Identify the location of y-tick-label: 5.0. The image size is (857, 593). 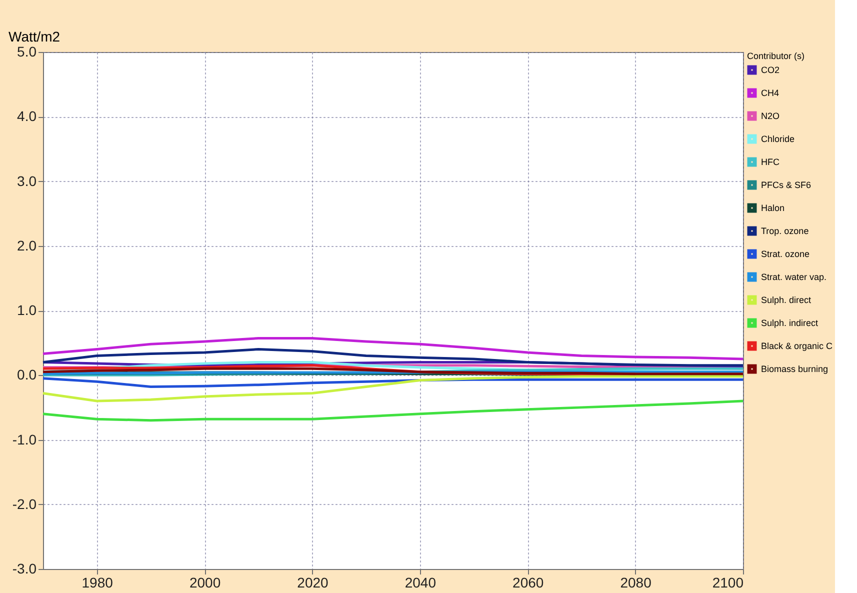
(27, 52).